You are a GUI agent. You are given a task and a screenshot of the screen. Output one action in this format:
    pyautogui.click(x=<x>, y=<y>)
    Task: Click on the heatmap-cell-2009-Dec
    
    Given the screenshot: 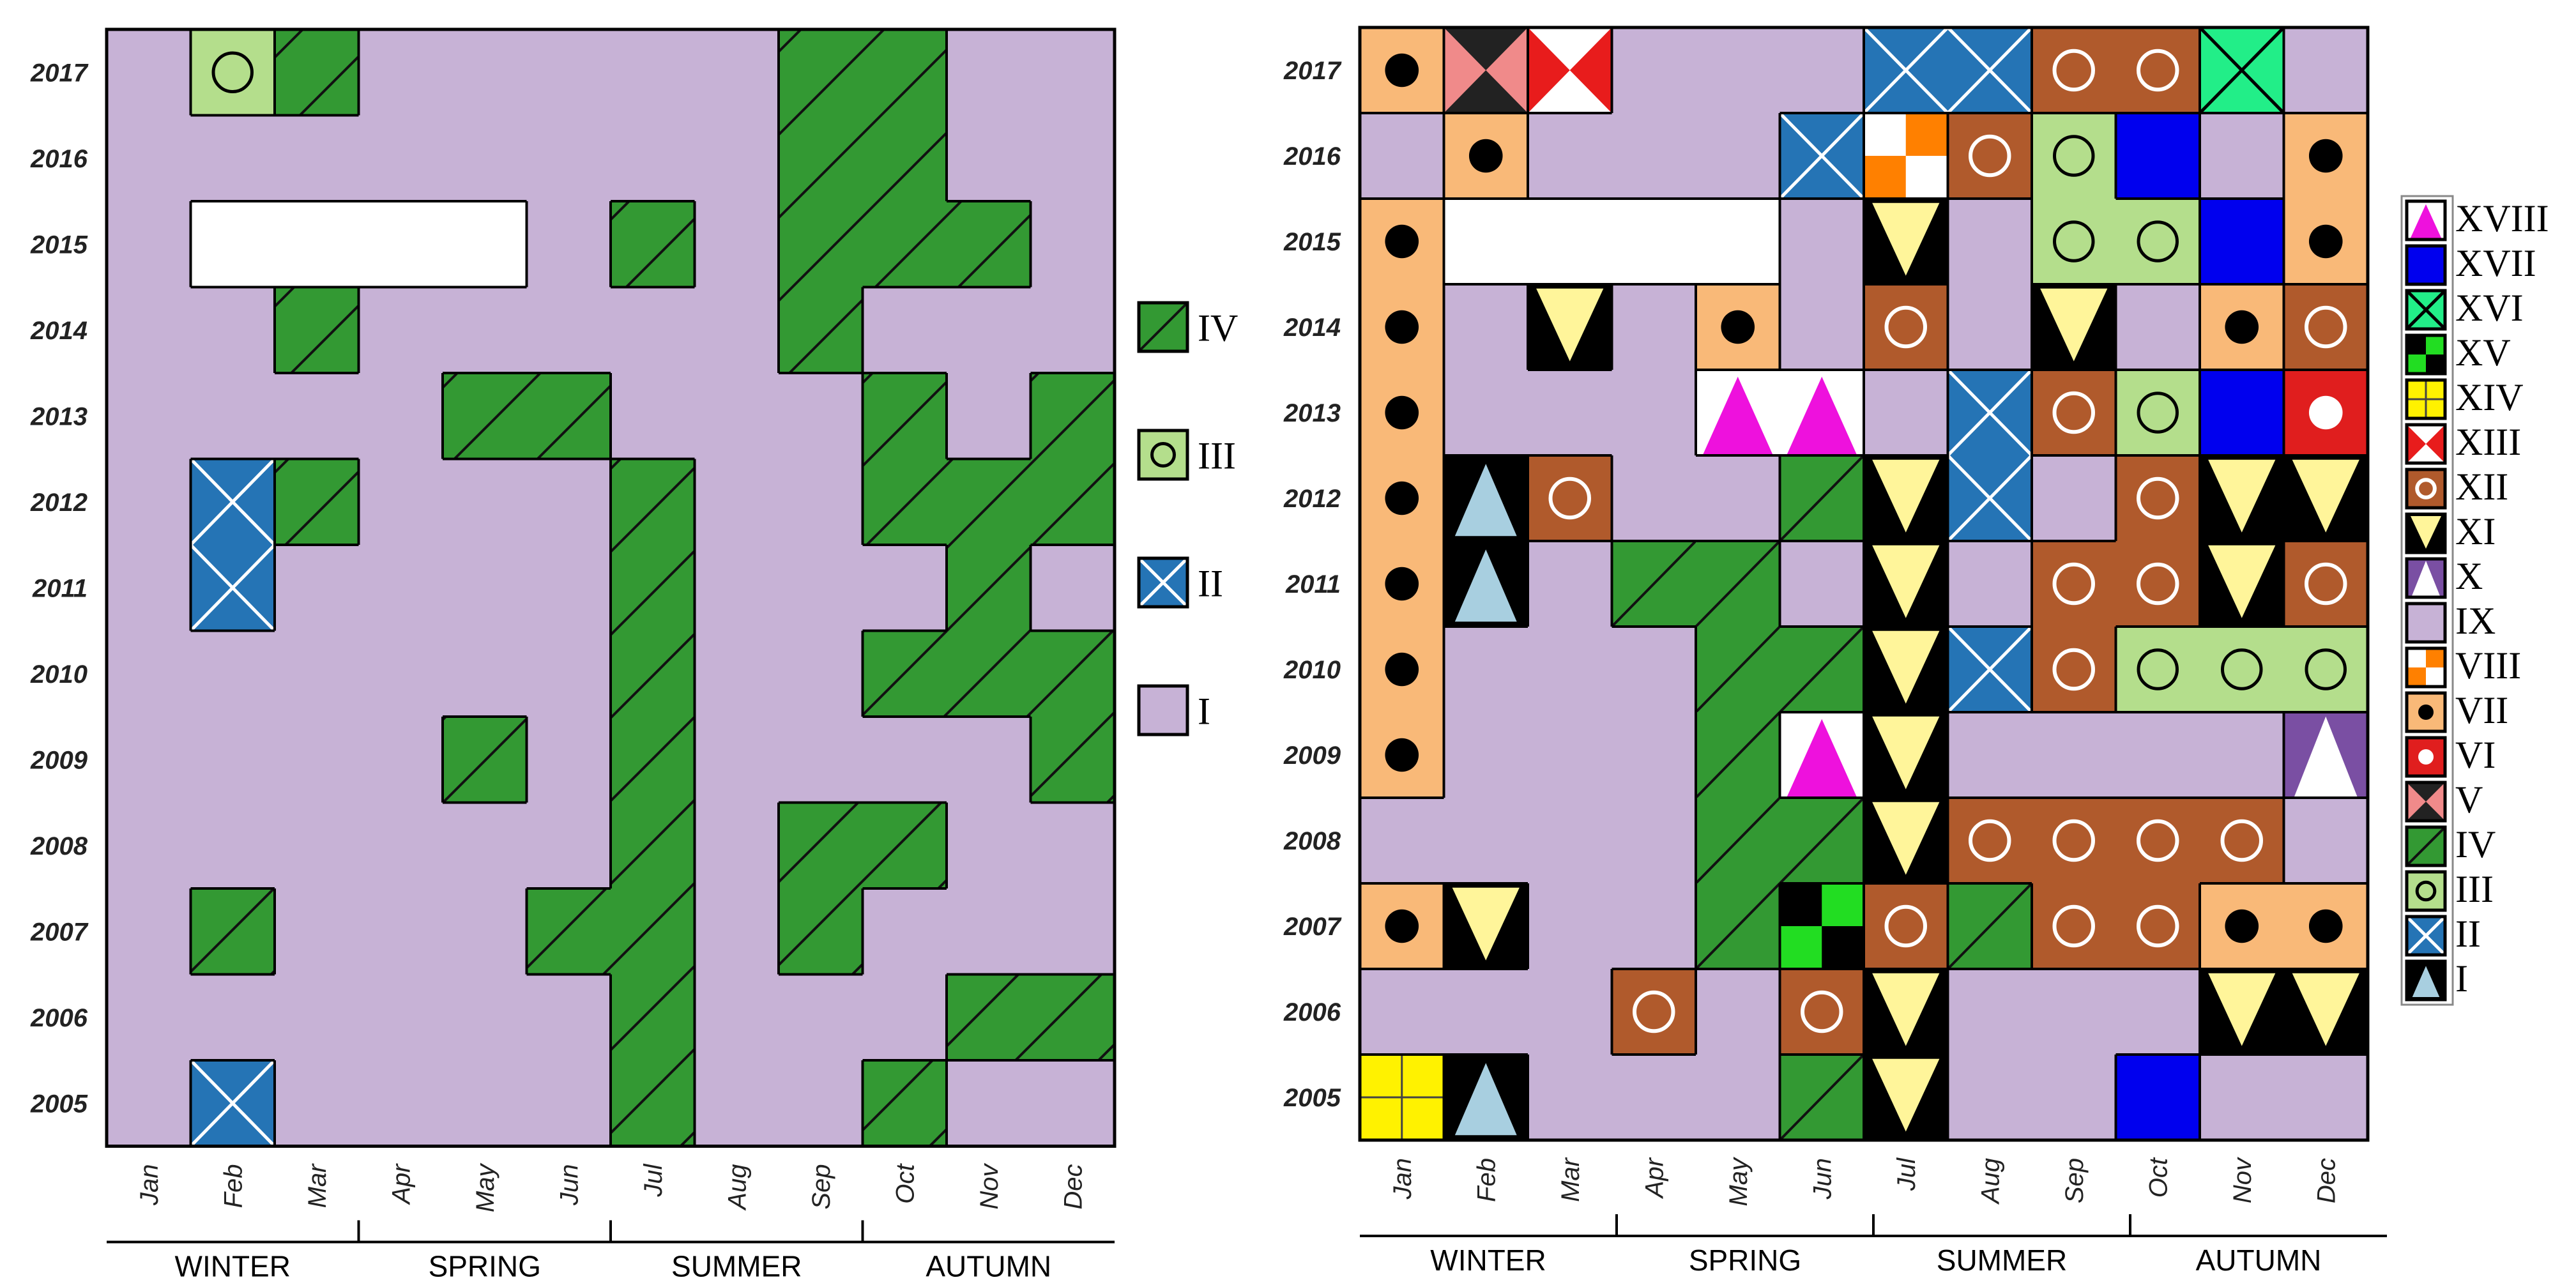 What is the action you would take?
    pyautogui.click(x=1072, y=760)
    